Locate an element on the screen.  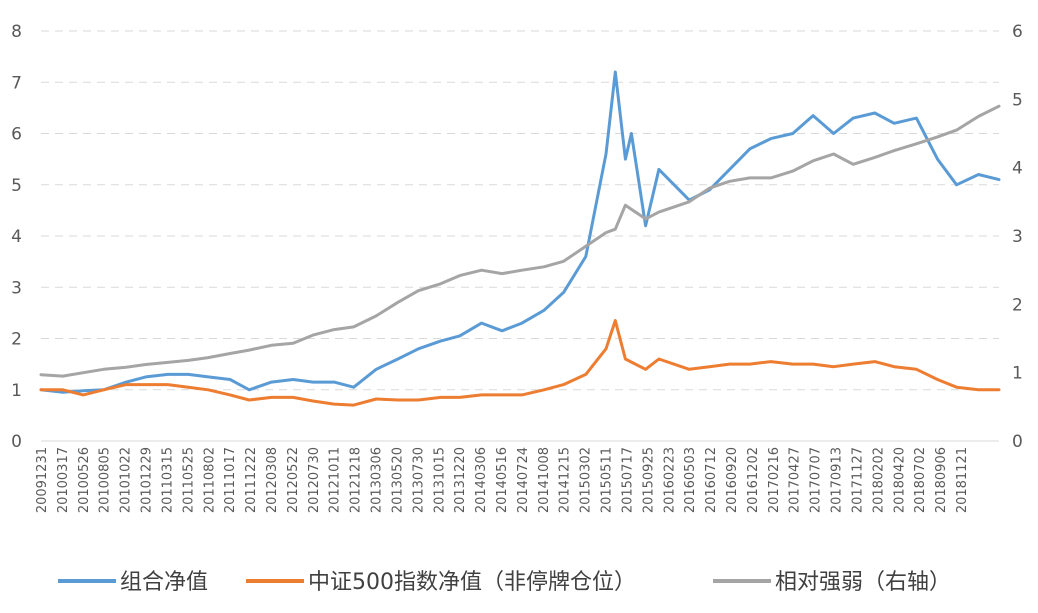
x-tick-label: 20180702 is located at coordinates (920, 480).